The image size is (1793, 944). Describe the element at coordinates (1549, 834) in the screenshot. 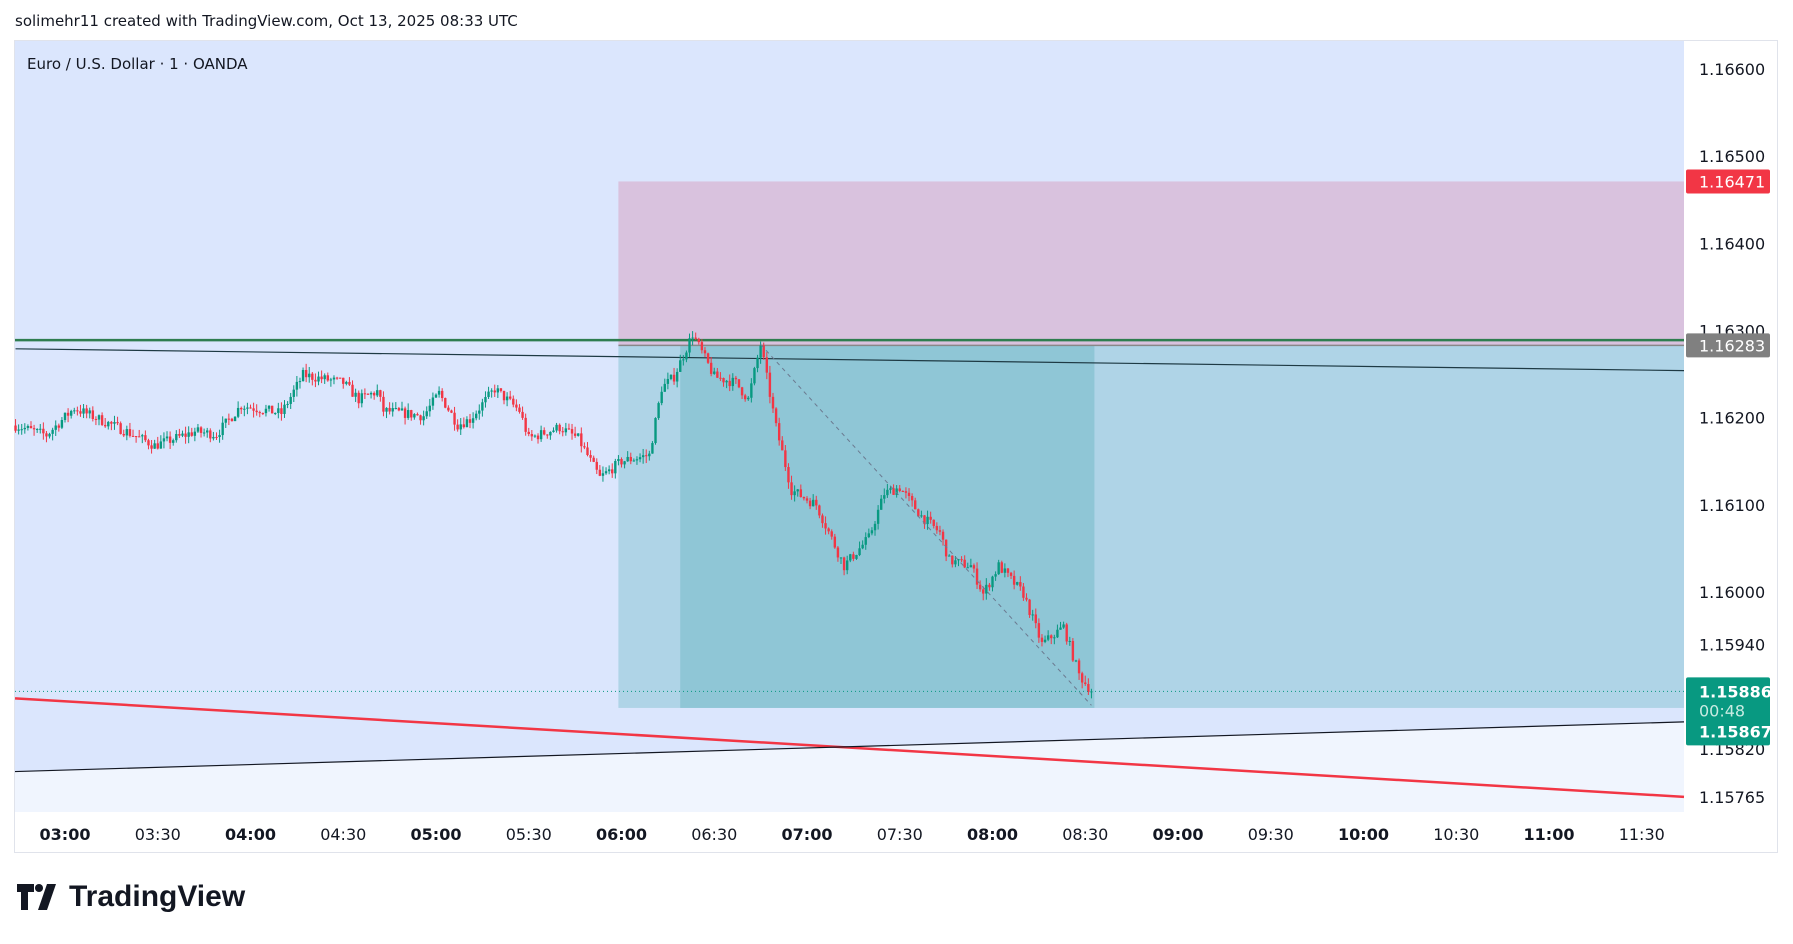

I see `time-tick-label: 11:00` at that location.